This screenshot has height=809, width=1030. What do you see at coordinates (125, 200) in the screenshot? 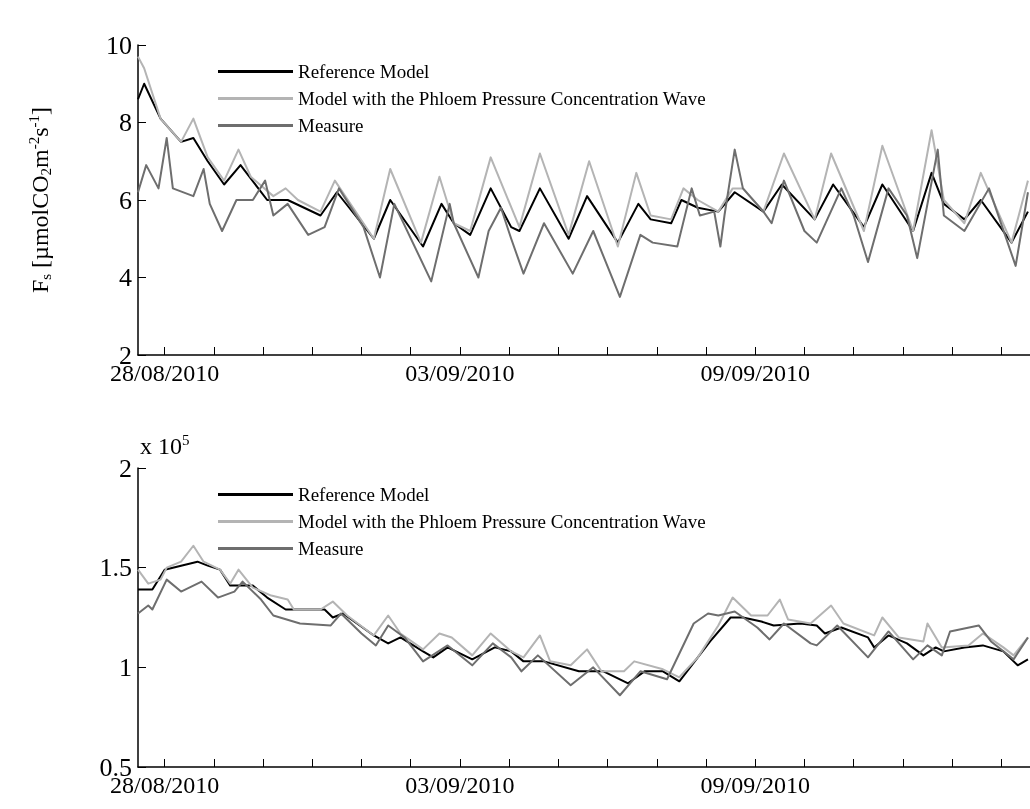
I see `y-tick-label: 6` at bounding box center [125, 200].